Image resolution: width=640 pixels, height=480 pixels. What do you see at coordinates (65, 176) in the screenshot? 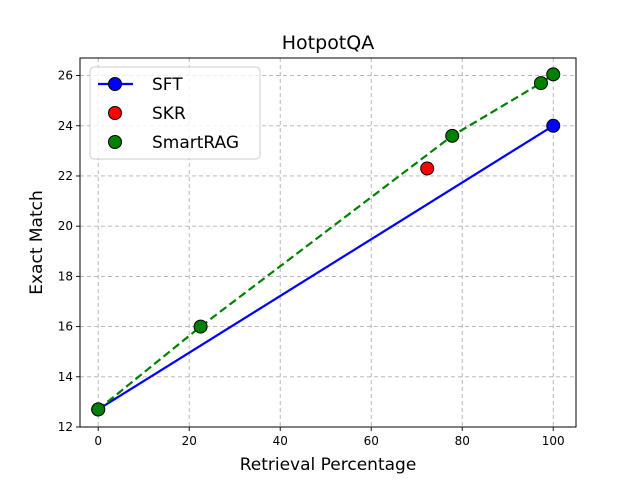
I see `y-tick-label: 22` at bounding box center [65, 176].